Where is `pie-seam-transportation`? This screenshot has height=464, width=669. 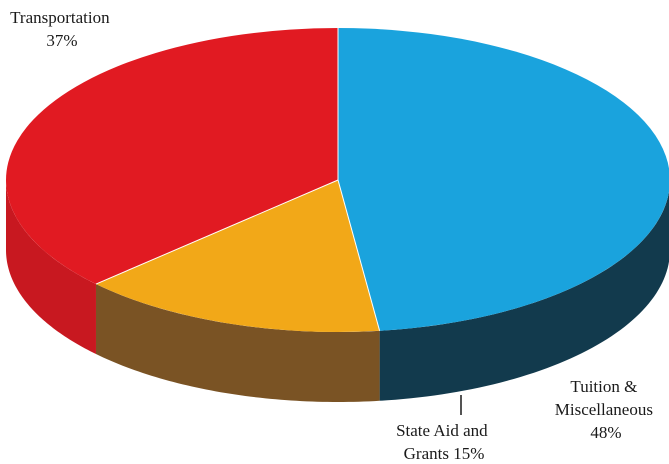
pie-seam-transportation is located at coordinates (217, 232).